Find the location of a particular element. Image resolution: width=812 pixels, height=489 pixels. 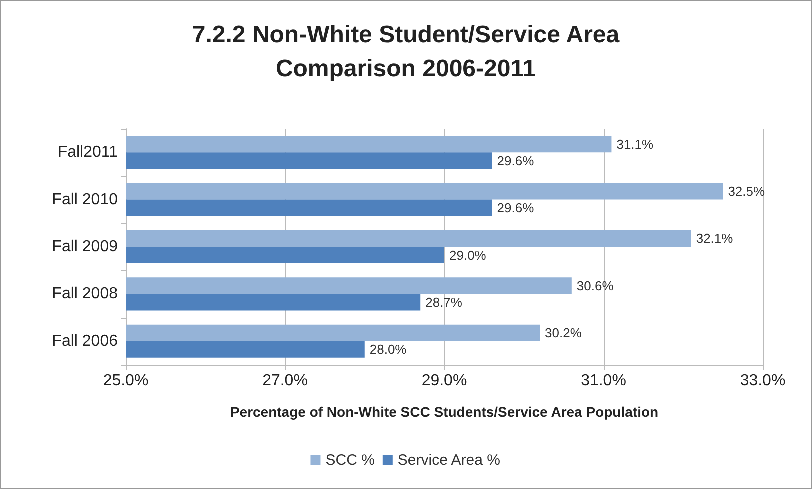

x-axis-title: Percentage of Non-White SCC Students/Service Area Population is located at coordinates (444, 412).